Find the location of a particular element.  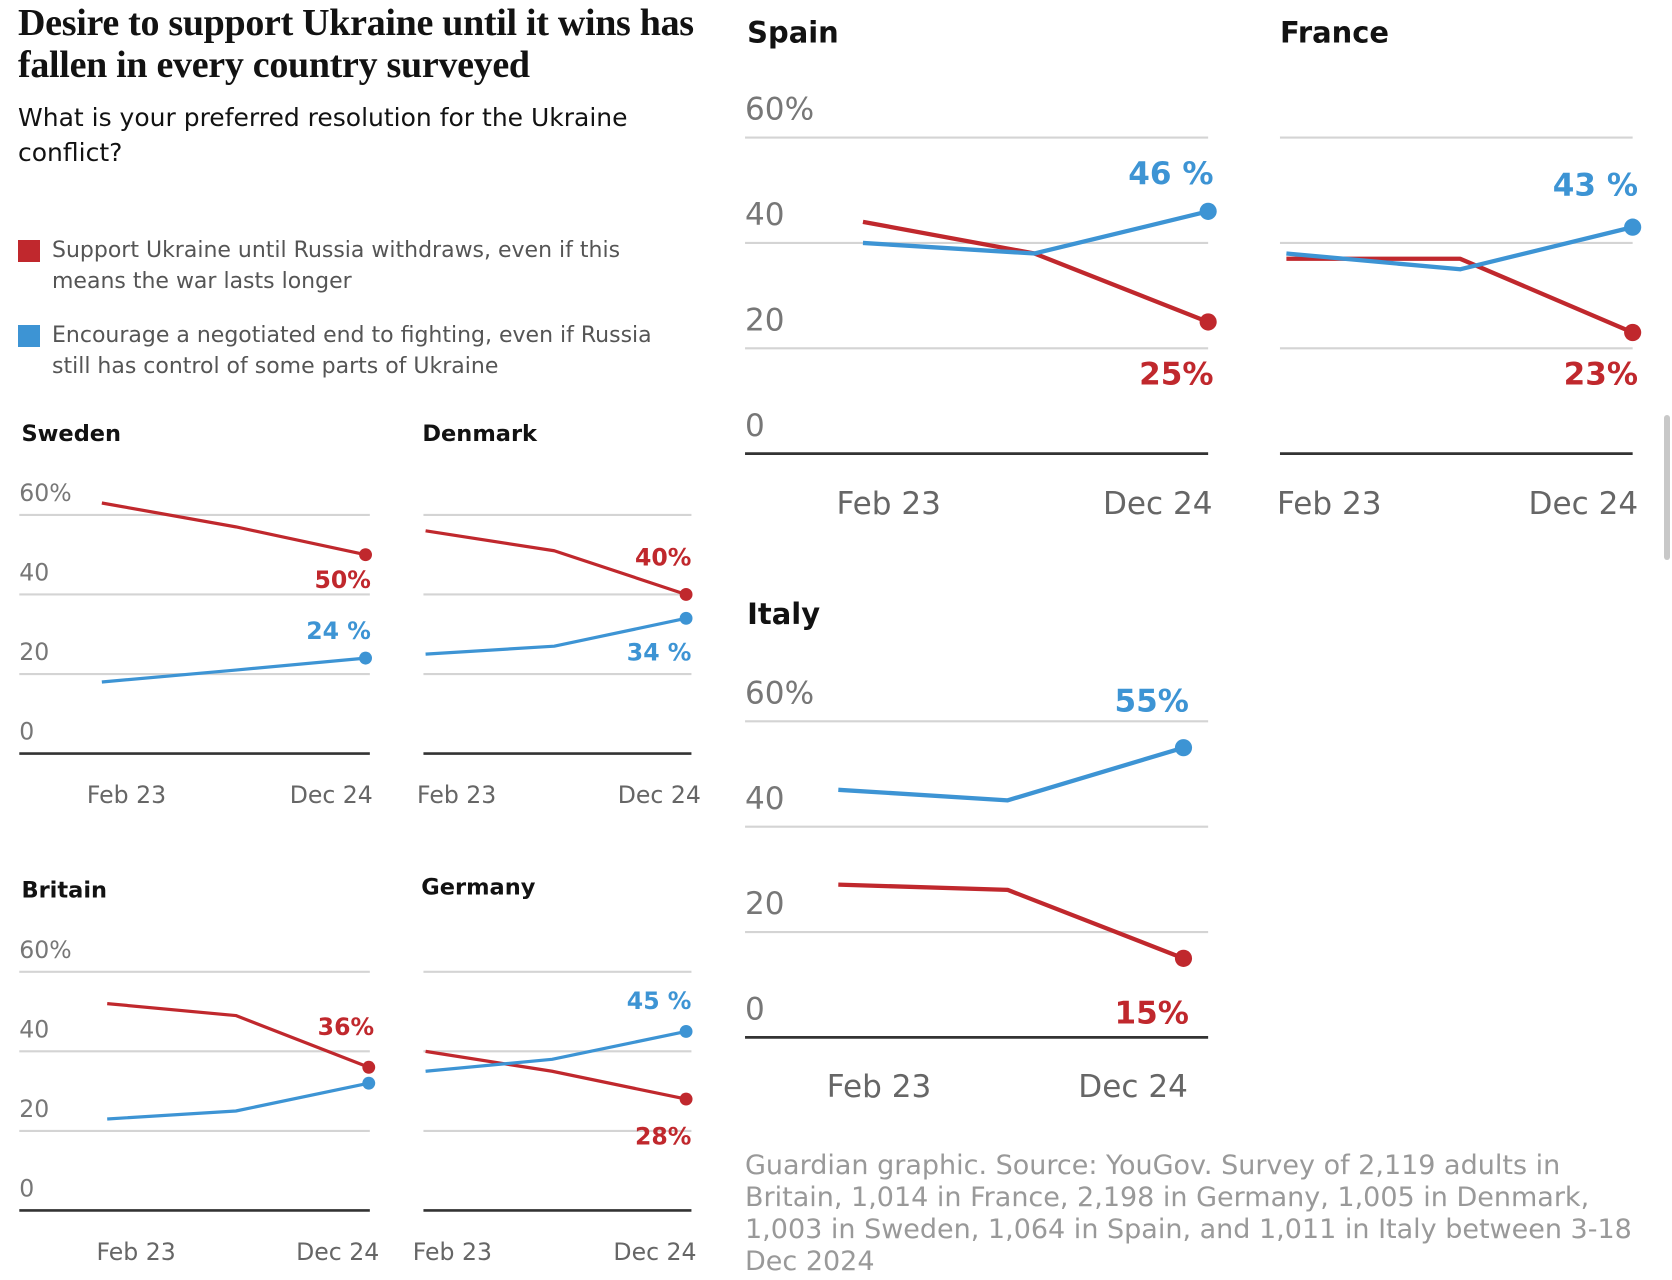

value-label: 24 % is located at coordinates (338, 631).